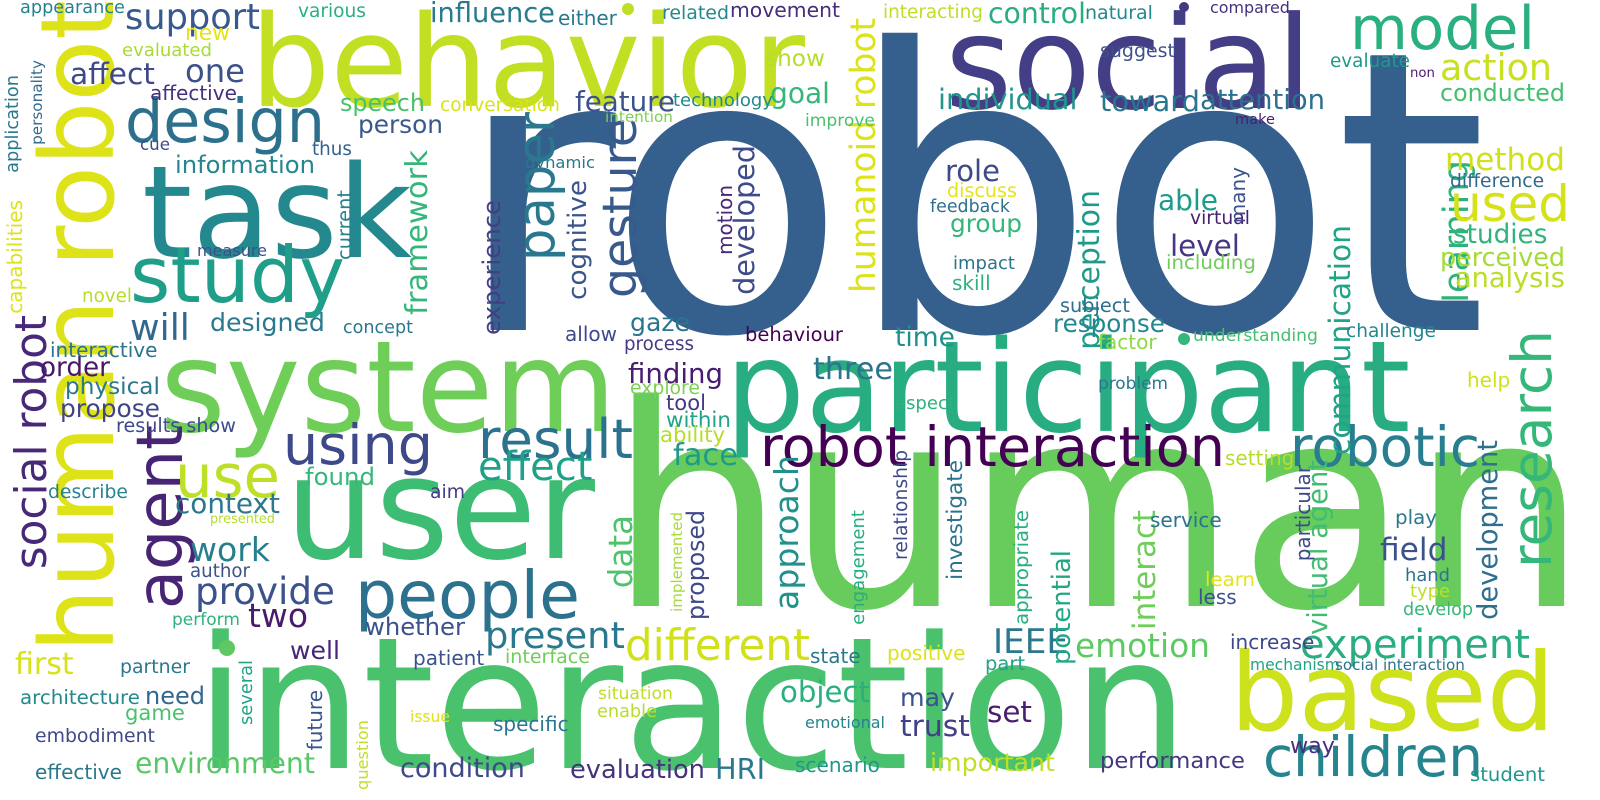 The width and height of the screenshot is (1600, 800). What do you see at coordinates (13, 124) in the screenshot?
I see `word-application: application` at bounding box center [13, 124].